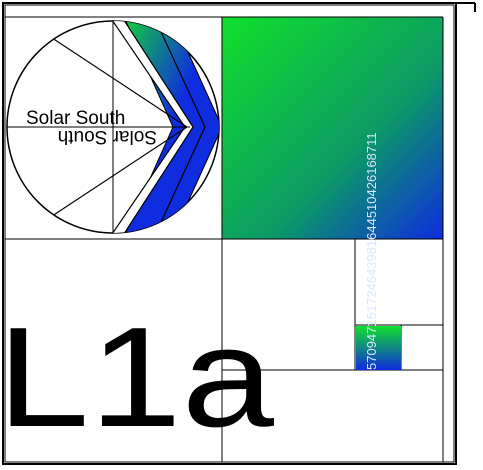 The height and width of the screenshot is (470, 483). I want to click on serial-number: 570947151724643981644510426168711, so click(371, 251).